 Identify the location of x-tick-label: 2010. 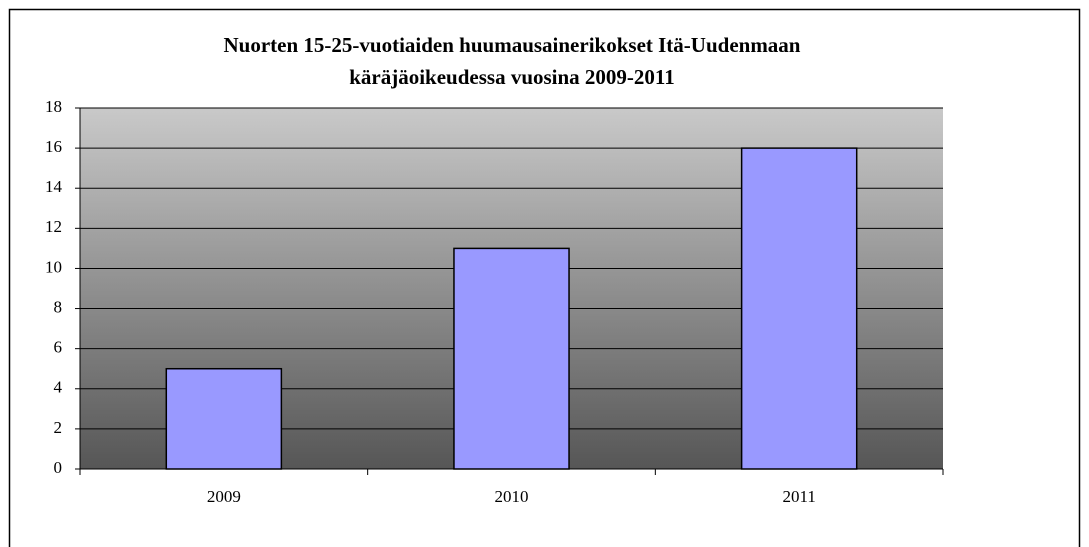
(512, 496).